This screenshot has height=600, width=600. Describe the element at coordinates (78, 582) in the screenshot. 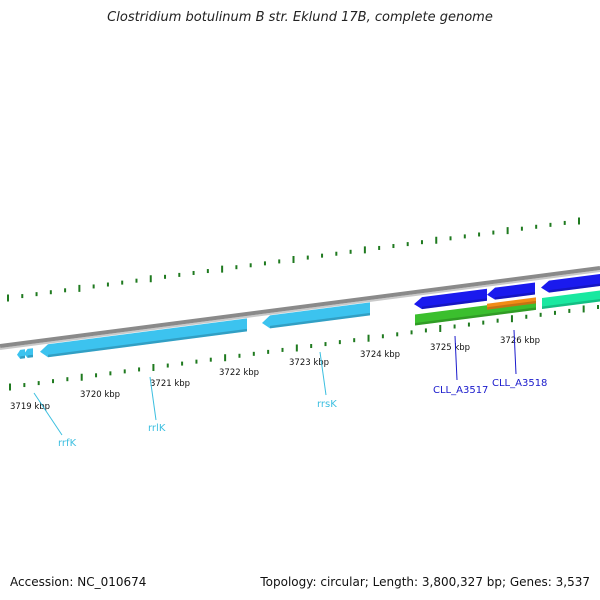

I see `accession-text: Accession: NC_010674` at that location.